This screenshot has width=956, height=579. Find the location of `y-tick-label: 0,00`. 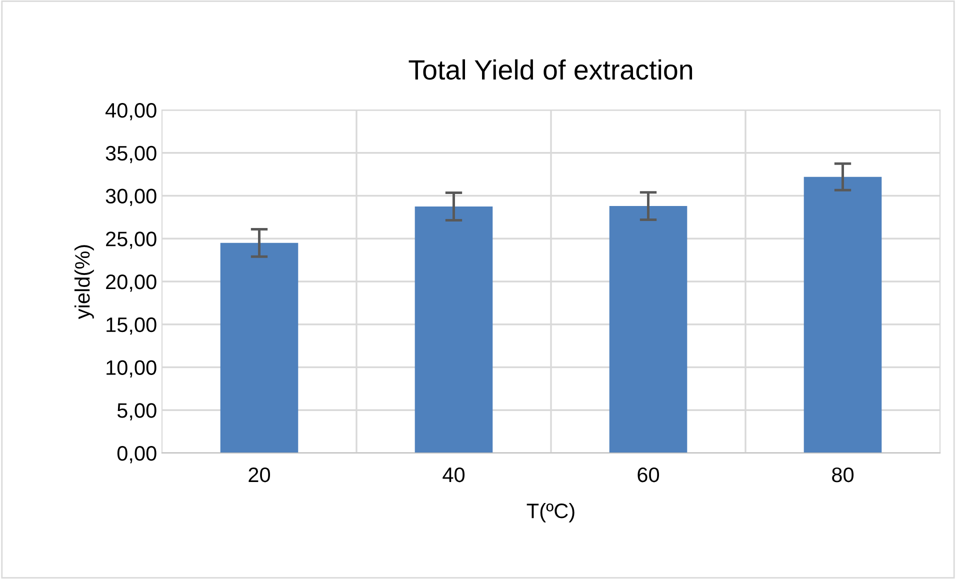

y-tick-label: 0,00 is located at coordinates (136, 455).